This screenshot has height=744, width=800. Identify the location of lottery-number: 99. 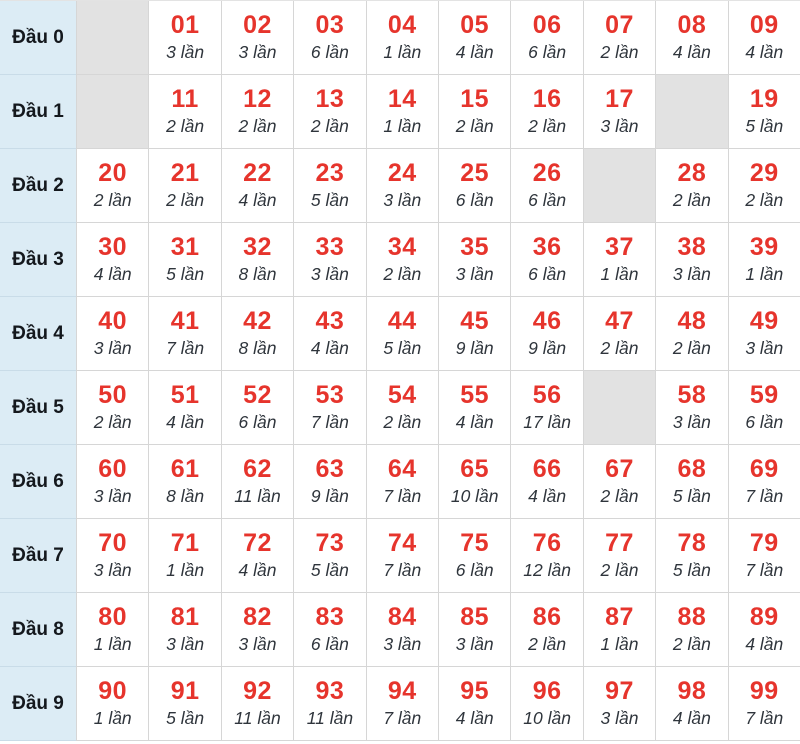
(764, 691).